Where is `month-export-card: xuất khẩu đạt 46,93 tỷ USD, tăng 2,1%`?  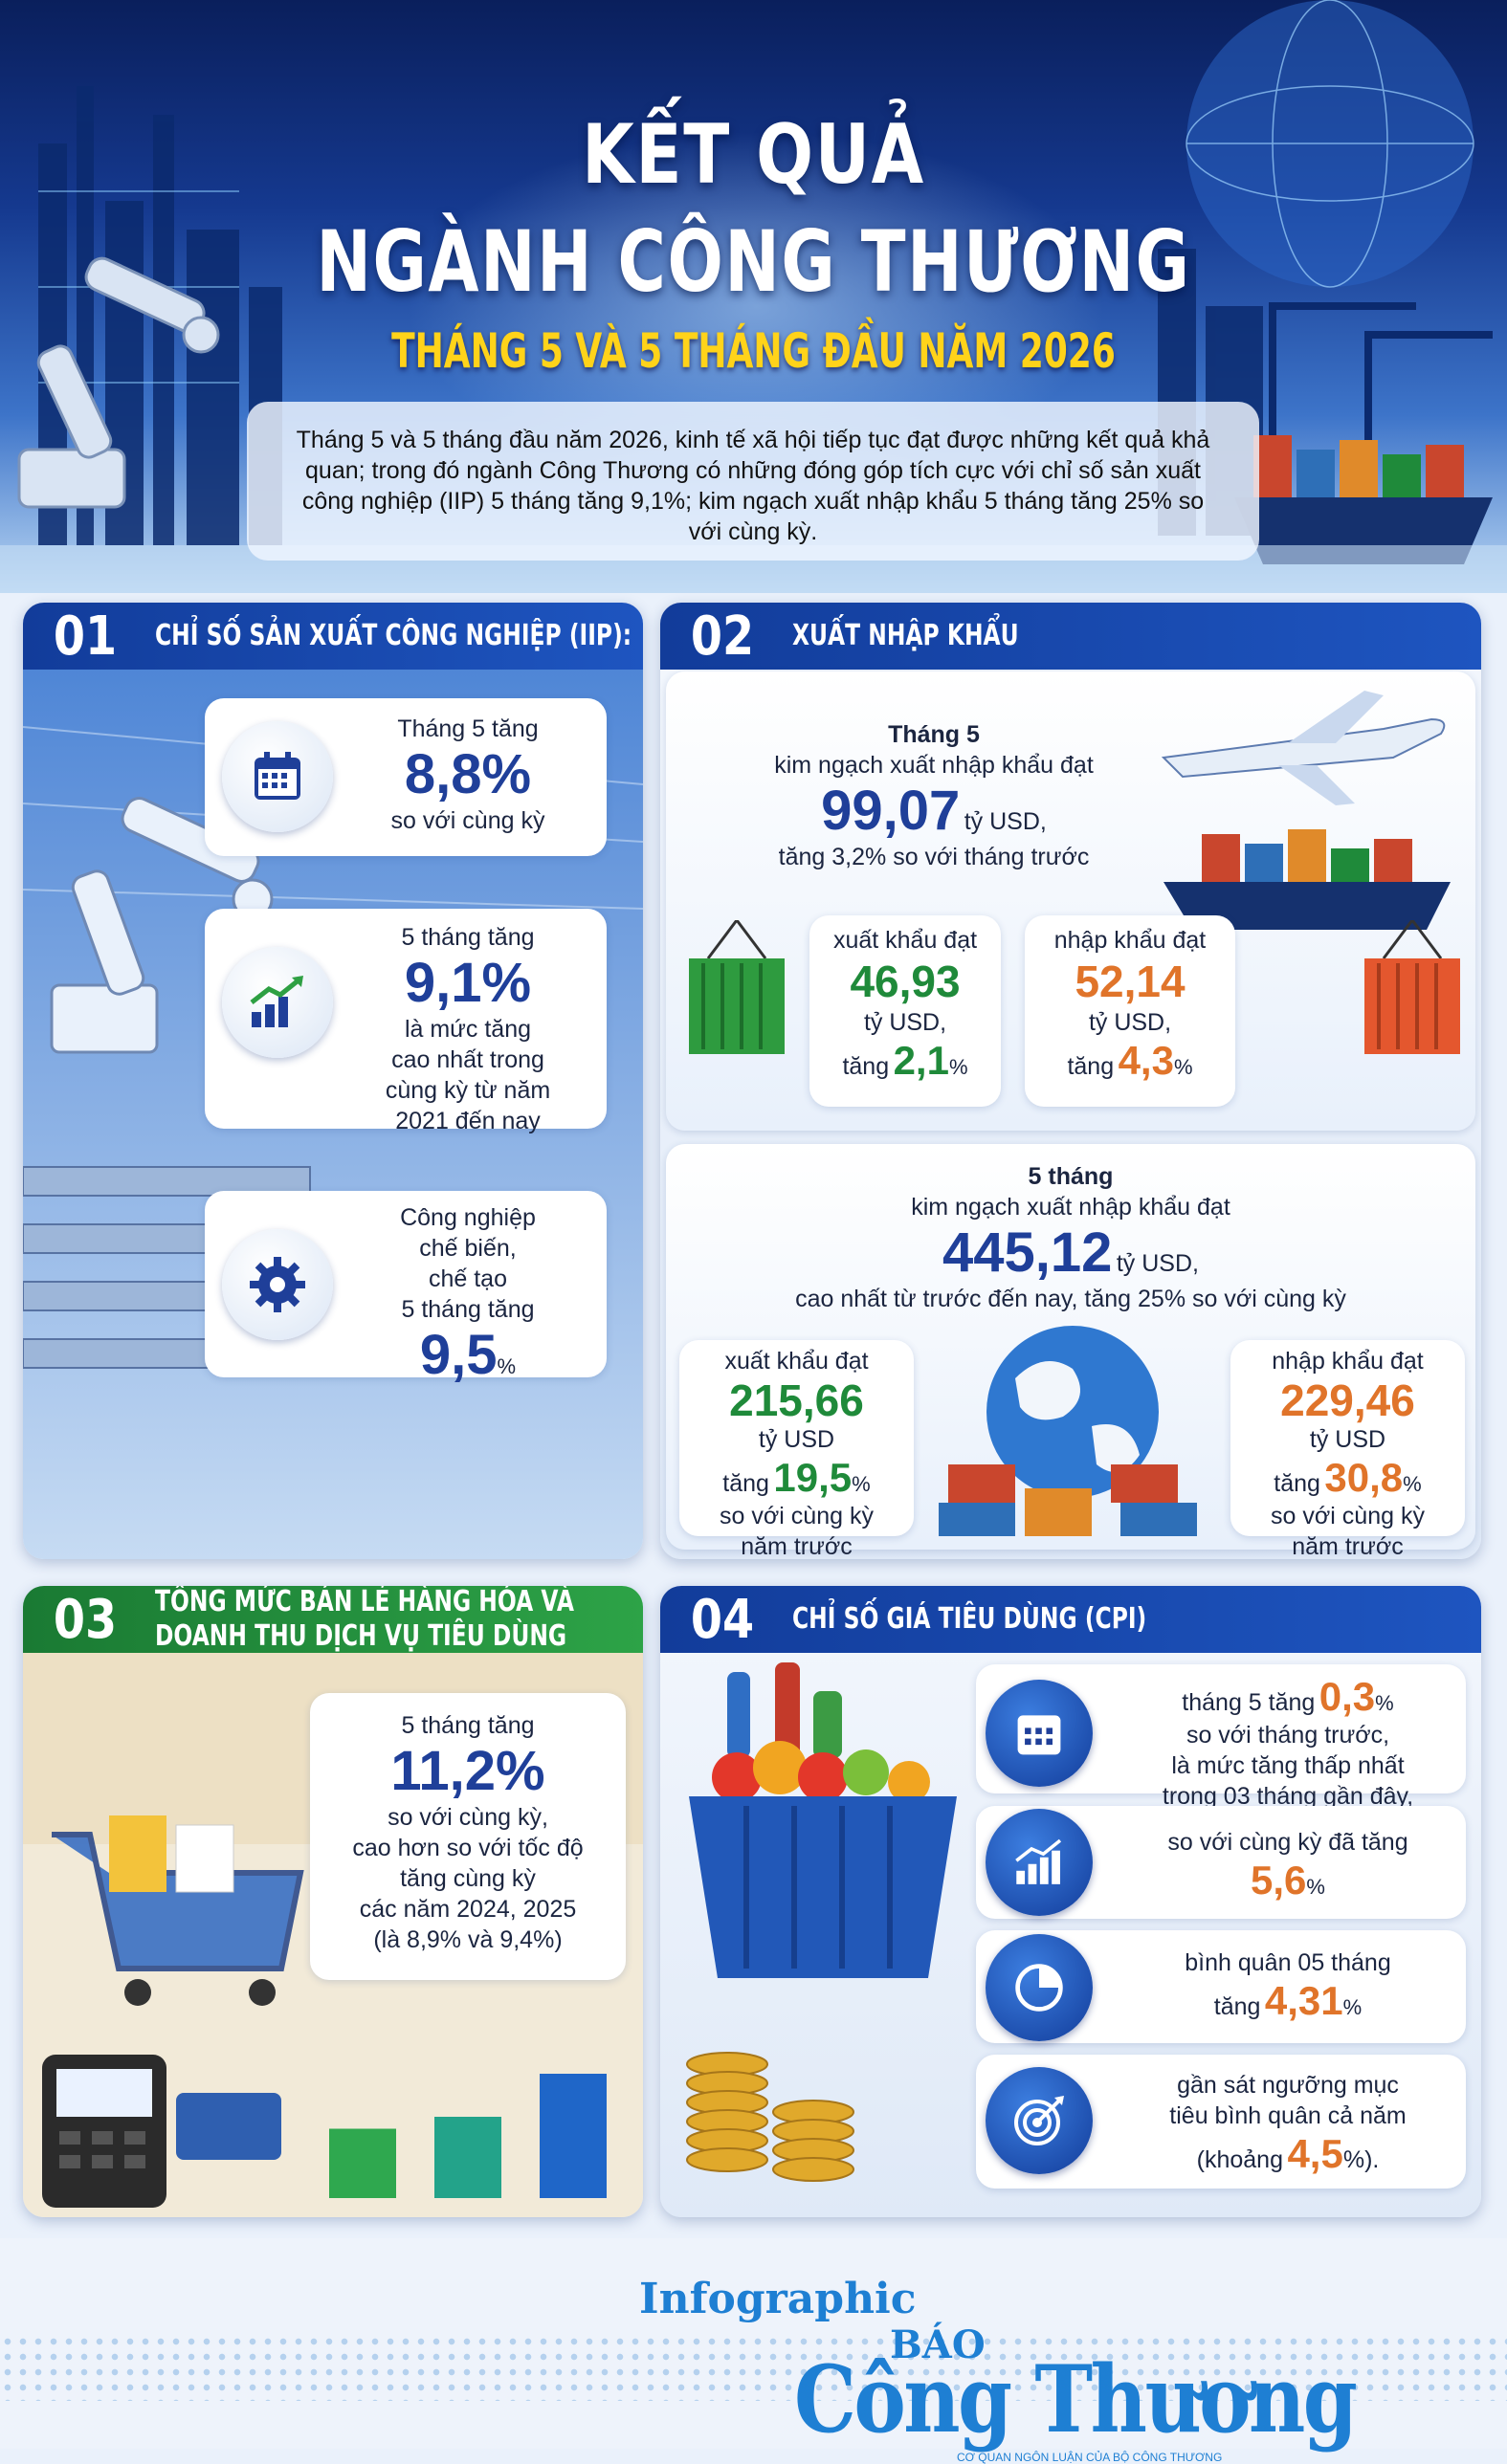
month-export-card: xuất khẩu đạt 46,93 tỷ USD, tăng 2,1% is located at coordinates (905, 1011).